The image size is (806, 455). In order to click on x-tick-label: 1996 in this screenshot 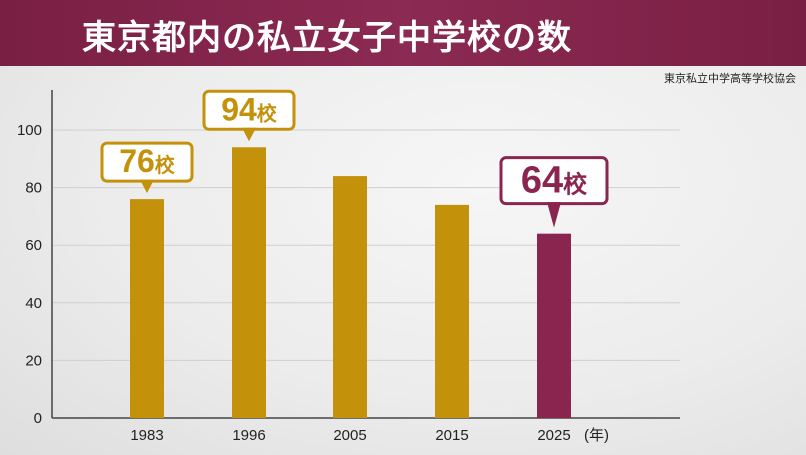, I will do `click(248, 435)`.